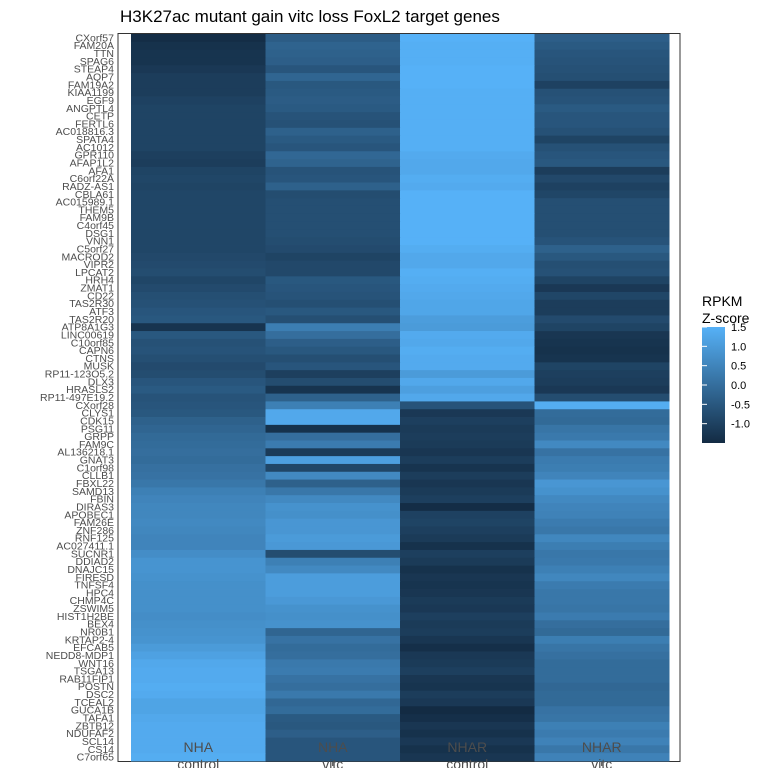  What do you see at coordinates (93, 648) in the screenshot?
I see `row-label: EFCAB5` at bounding box center [93, 648].